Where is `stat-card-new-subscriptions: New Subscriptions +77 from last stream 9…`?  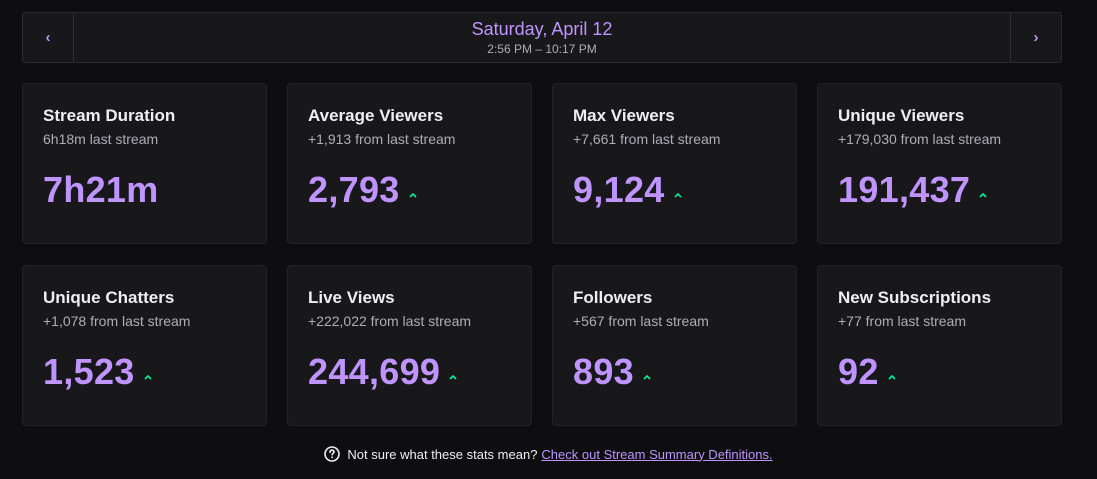
stat-card-new-subscriptions: New Subscriptions +77 from last stream 9… is located at coordinates (939, 345).